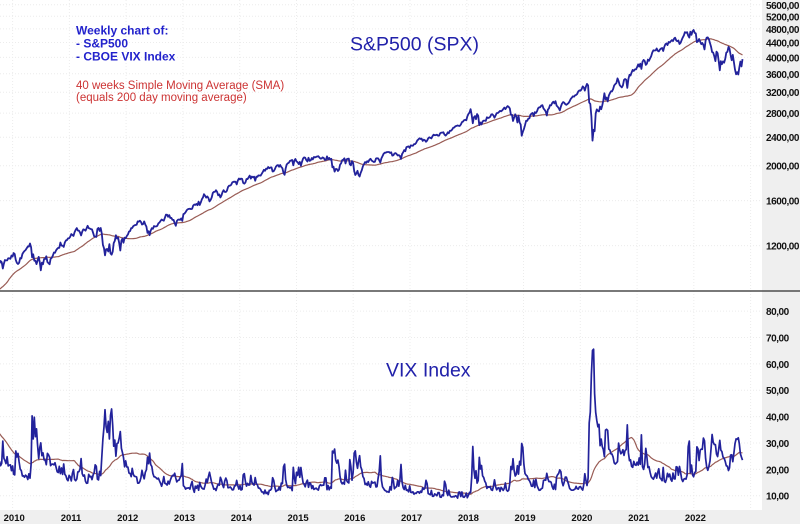  What do you see at coordinates (783, 167) in the screenshot?
I see `svg-text: 2000,00` at bounding box center [783, 167].